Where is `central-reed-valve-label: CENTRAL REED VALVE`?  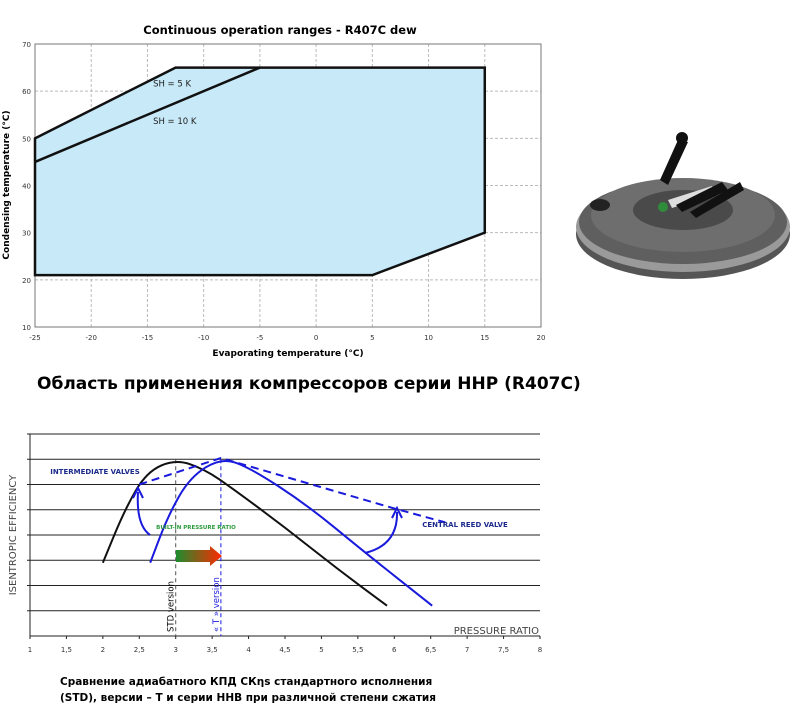 central-reed-valve-label: CENTRAL REED VALVE is located at coordinates (465, 525).